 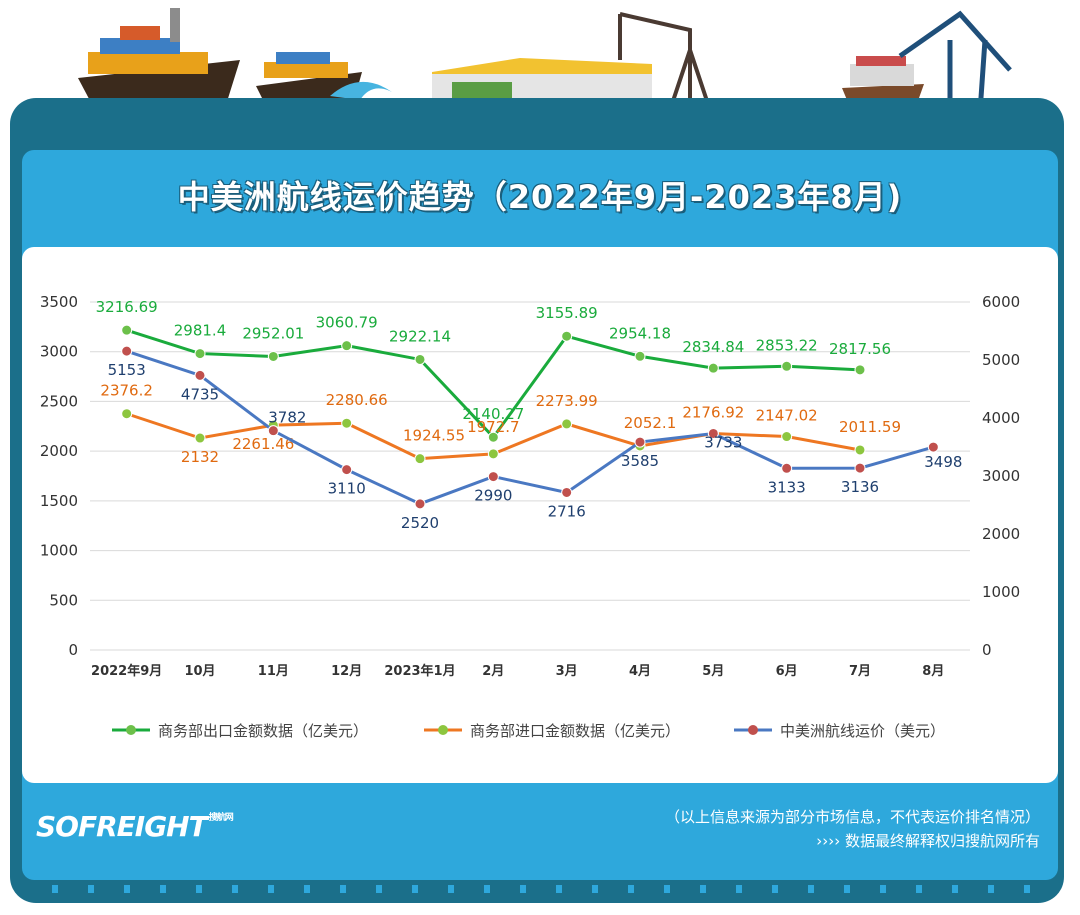 I want to click on y-left-tick-label: 2500, so click(x=59, y=401).